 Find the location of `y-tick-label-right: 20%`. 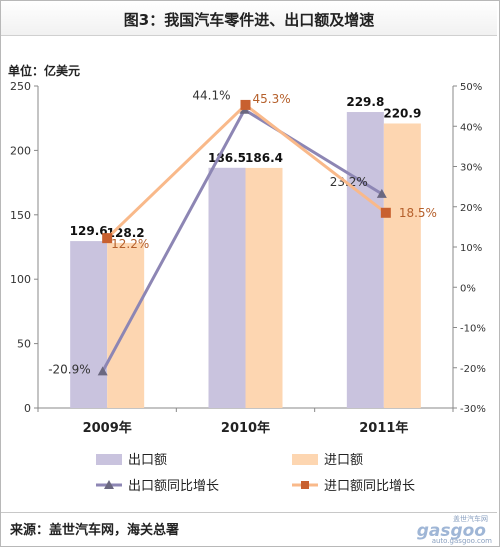

y-tick-label-right: 20% is located at coordinates (471, 208).